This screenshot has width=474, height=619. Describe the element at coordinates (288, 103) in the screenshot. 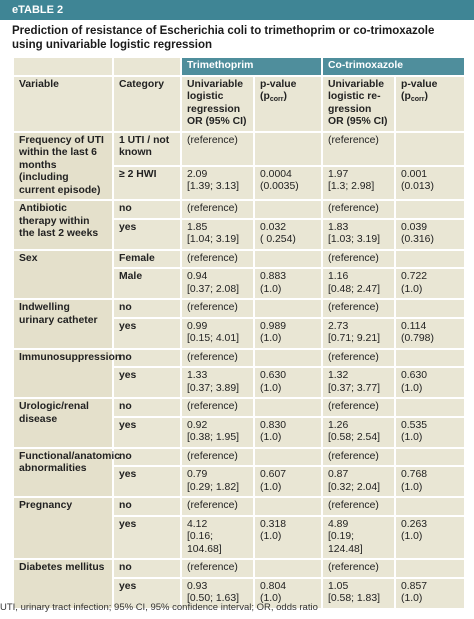

I see `column-header: p-value (pcorr)` at that location.